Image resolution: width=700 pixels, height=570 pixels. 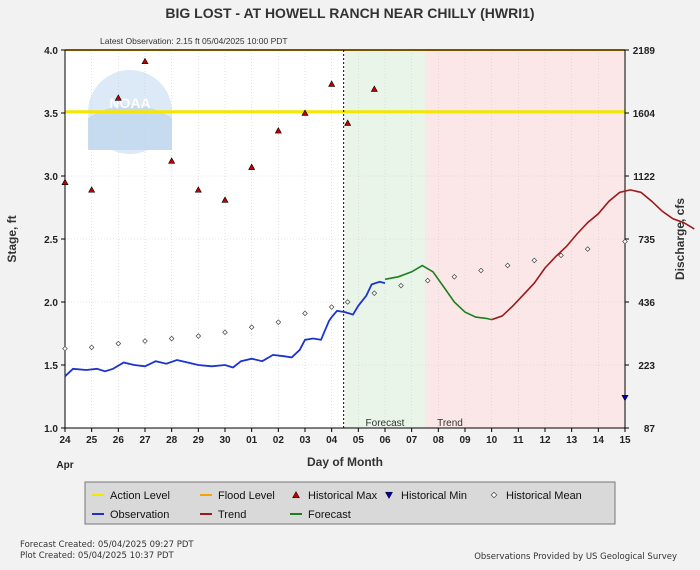 What do you see at coordinates (625, 398) in the screenshot?
I see `historical-min-marker` at bounding box center [625, 398].